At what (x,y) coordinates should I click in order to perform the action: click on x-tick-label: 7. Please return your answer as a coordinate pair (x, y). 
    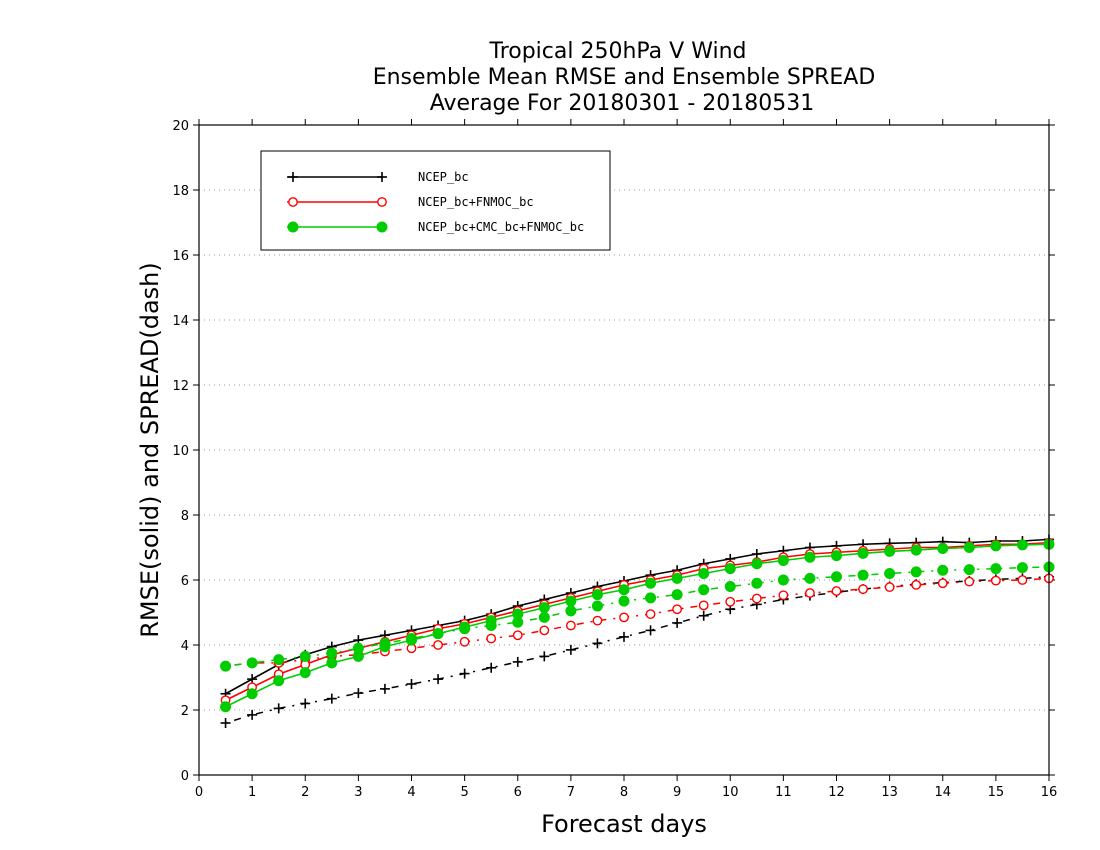
    Looking at the image, I should click on (571, 792).